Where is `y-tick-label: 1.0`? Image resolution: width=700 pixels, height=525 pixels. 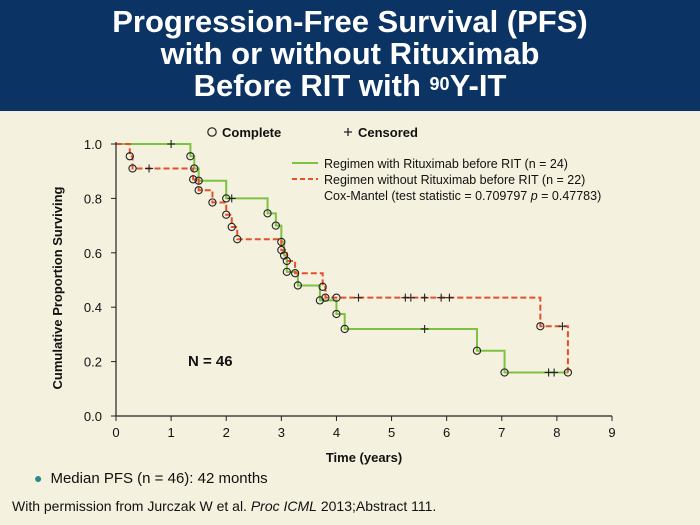
y-tick-label: 1.0 is located at coordinates (93, 144).